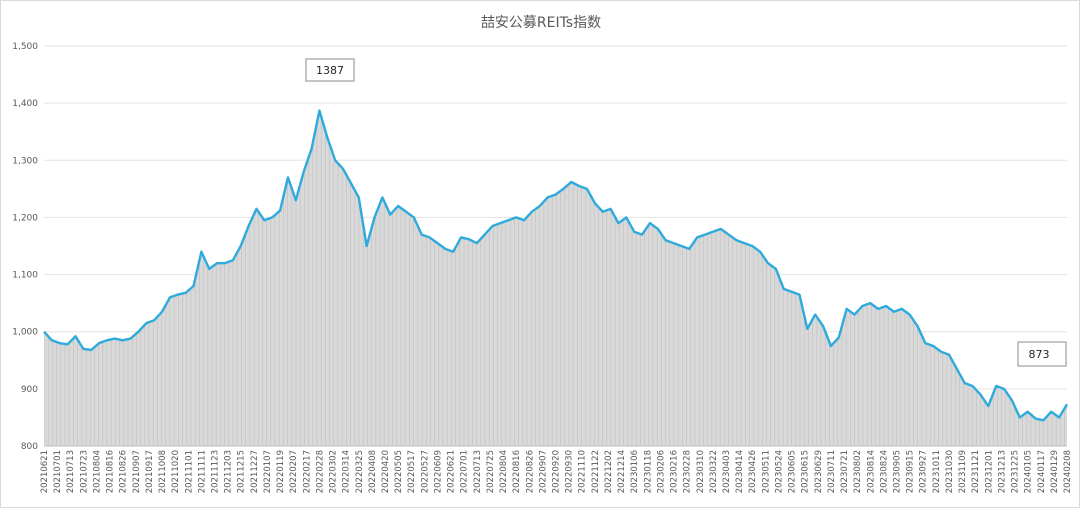  Describe the element at coordinates (176, 471) in the screenshot. I see `x-tick-label: 20211020` at that location.